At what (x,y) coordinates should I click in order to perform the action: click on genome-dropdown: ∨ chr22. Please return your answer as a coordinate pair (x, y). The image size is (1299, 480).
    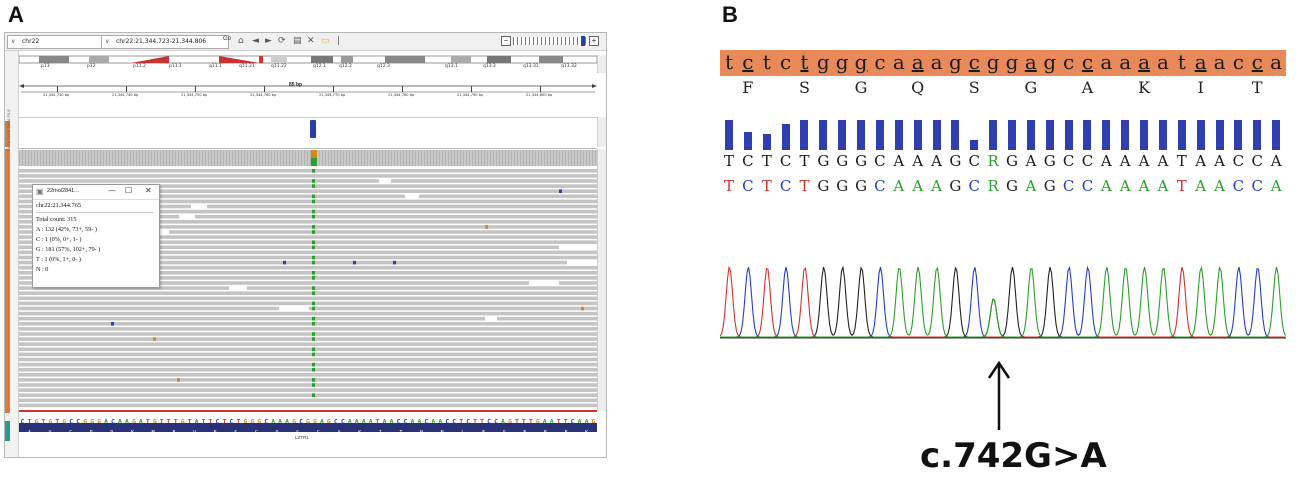
    Looking at the image, I should click on (59, 42).